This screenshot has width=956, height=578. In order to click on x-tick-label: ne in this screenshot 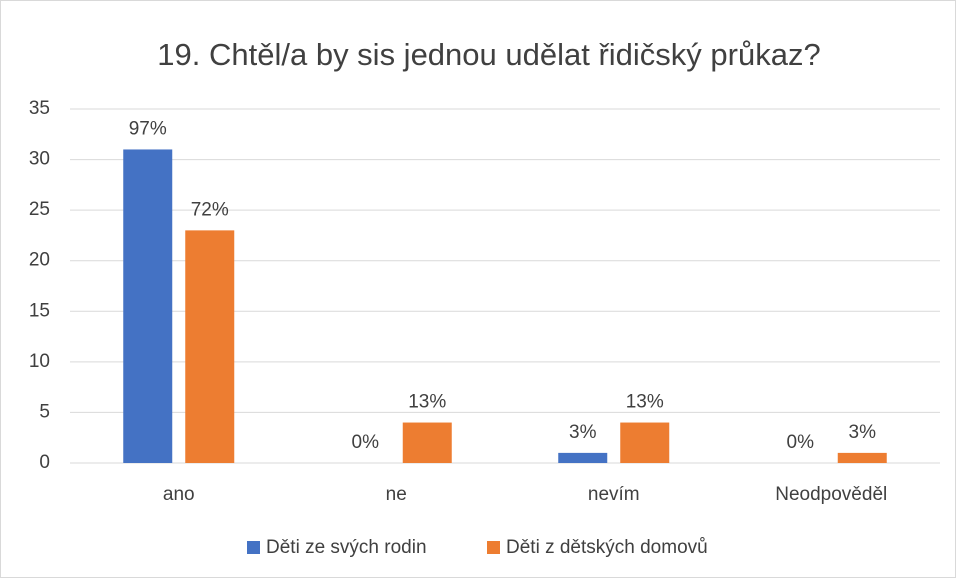, I will do `click(396, 494)`.